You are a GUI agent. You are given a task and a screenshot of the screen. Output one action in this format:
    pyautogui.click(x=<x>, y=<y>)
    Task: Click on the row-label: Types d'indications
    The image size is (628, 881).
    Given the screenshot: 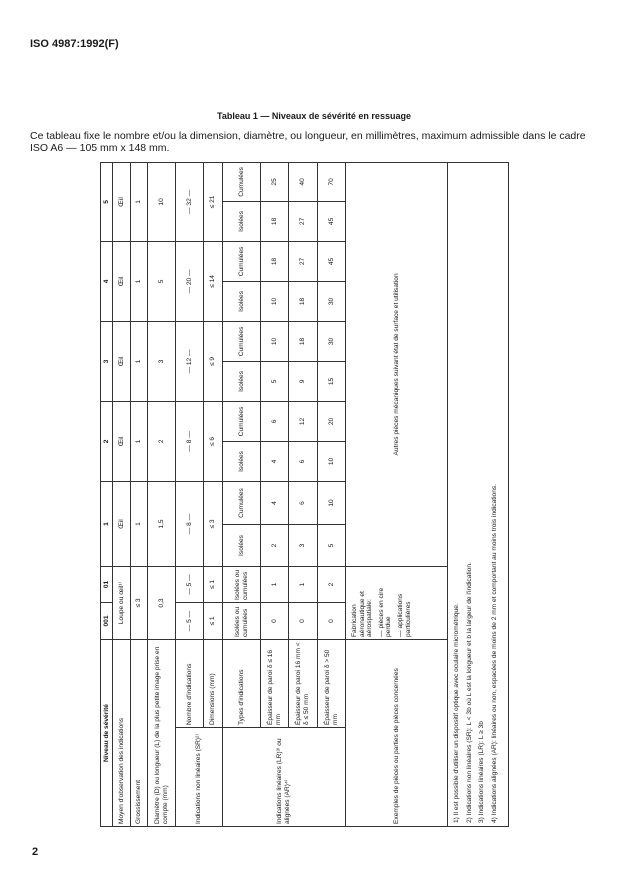 What is the action you would take?
    pyautogui.click(x=241, y=683)
    